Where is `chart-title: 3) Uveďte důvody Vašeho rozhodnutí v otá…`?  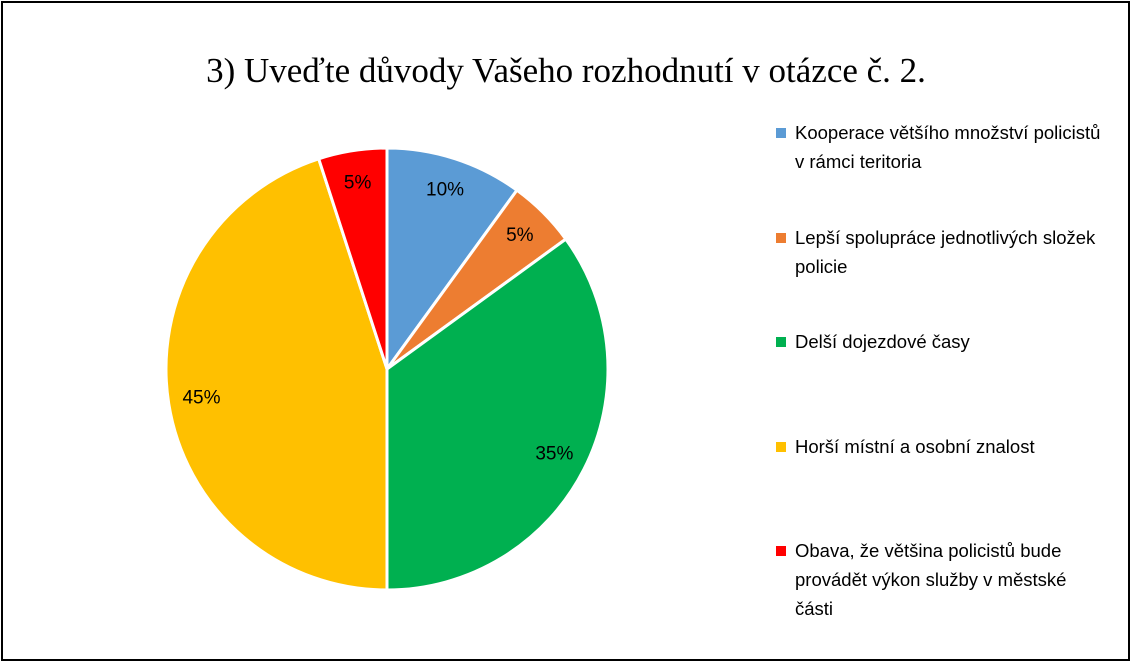
chart-title: 3) Uveďte důvody Vašeho rozhodnutí v otá… is located at coordinates (566, 70).